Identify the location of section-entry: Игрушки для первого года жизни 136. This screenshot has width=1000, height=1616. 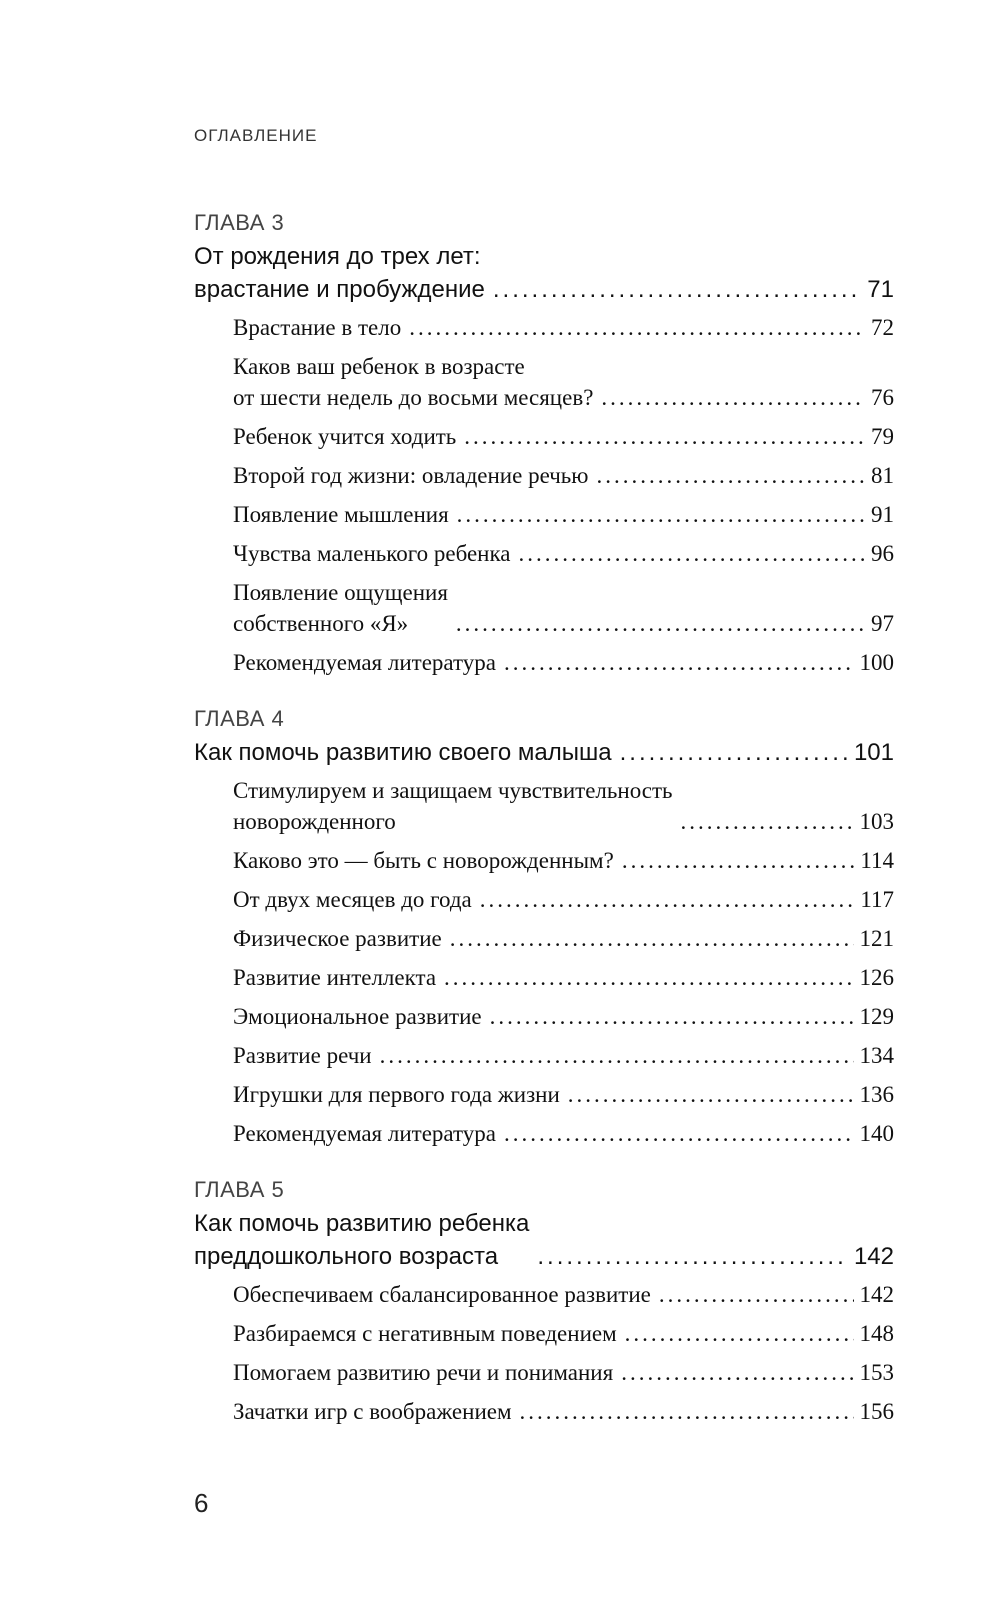
(544, 1094).